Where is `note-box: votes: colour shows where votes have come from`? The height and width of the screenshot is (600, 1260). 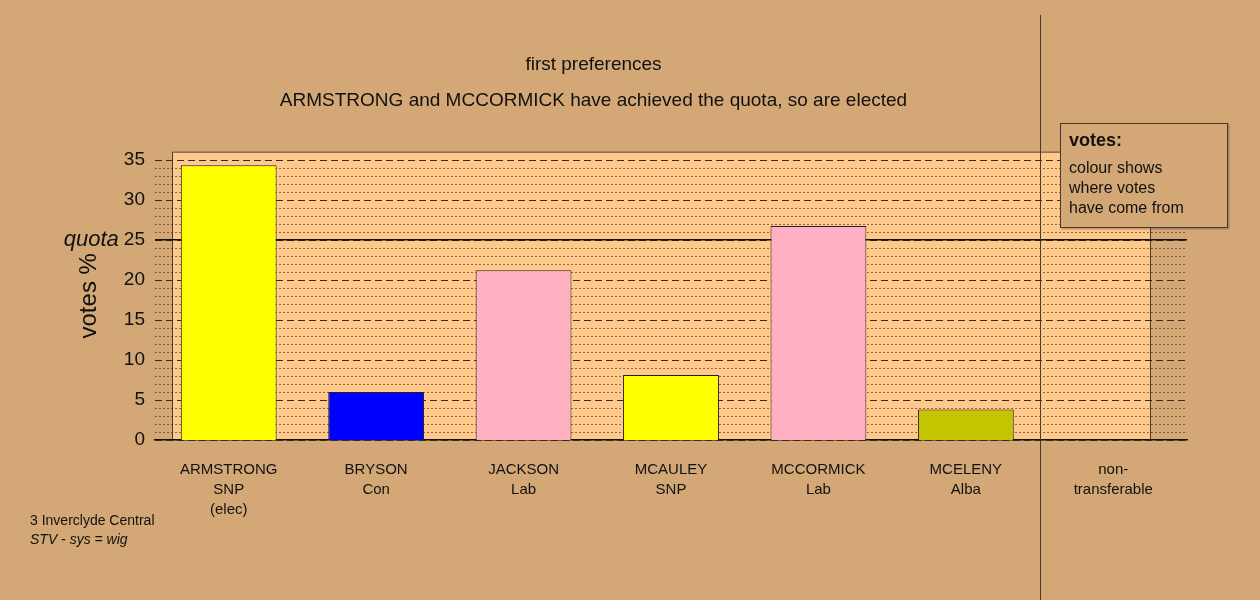
note-box: votes: colour shows where votes have come from is located at coordinates (1144, 175).